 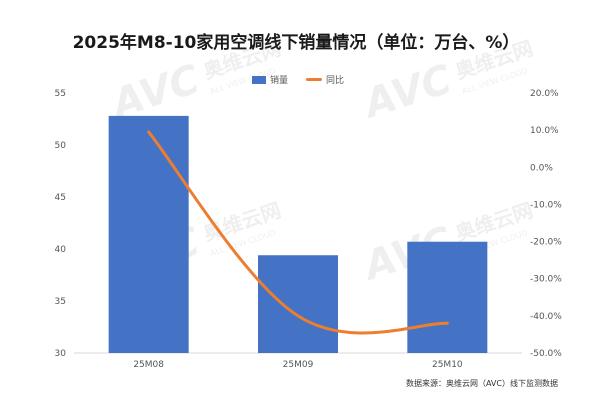 What do you see at coordinates (447, 365) in the screenshot?
I see `category-label: 25M10` at bounding box center [447, 365].